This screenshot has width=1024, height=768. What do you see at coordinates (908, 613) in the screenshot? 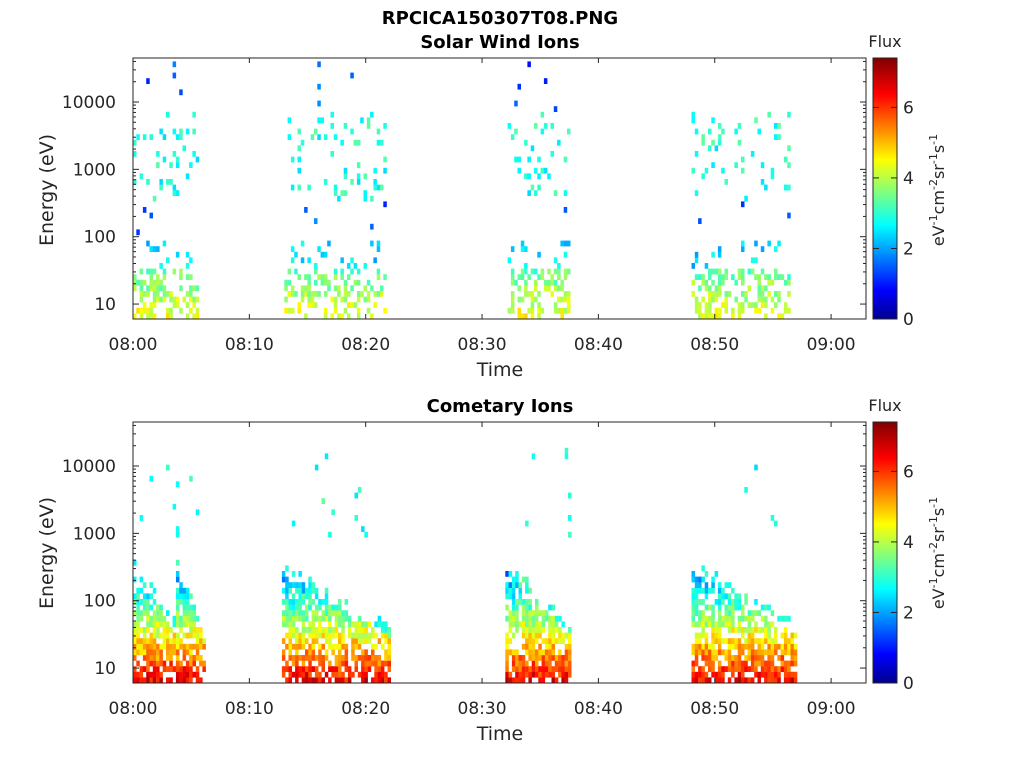
I see `colorbar-tick-label: 2` at bounding box center [908, 613].